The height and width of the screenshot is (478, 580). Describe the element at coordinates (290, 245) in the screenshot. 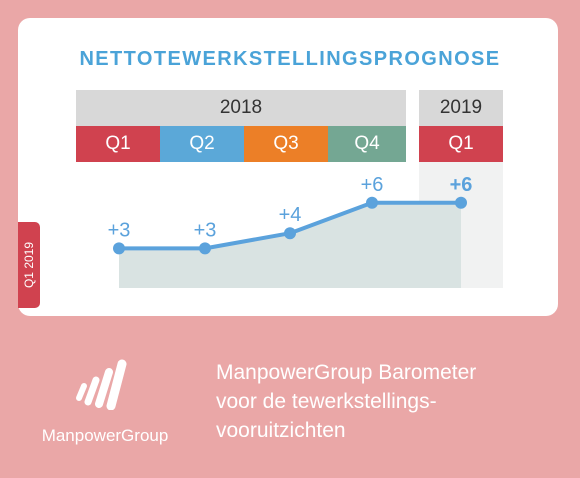

I see `area-fill` at that location.